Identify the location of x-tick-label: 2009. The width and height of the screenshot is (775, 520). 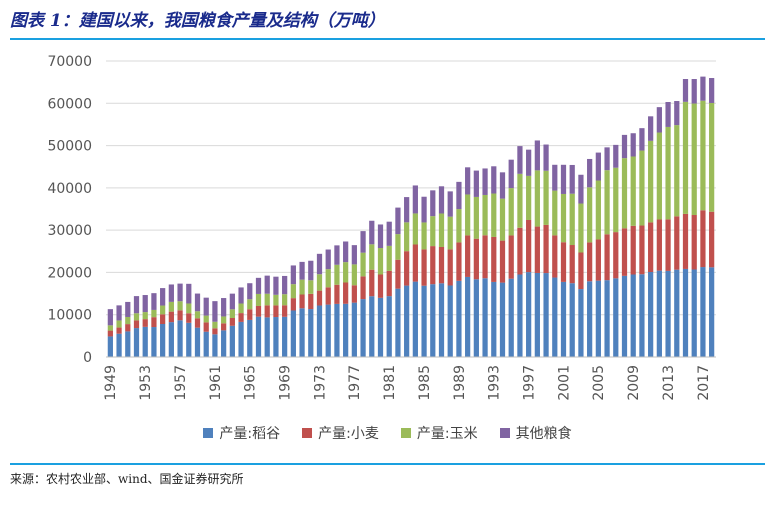
(634, 383).